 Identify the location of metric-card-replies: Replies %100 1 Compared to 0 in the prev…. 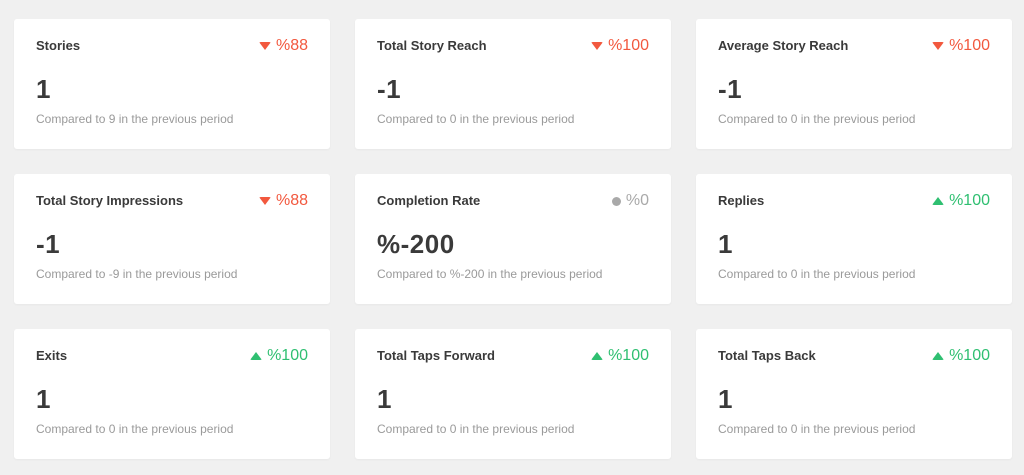
(854, 239).